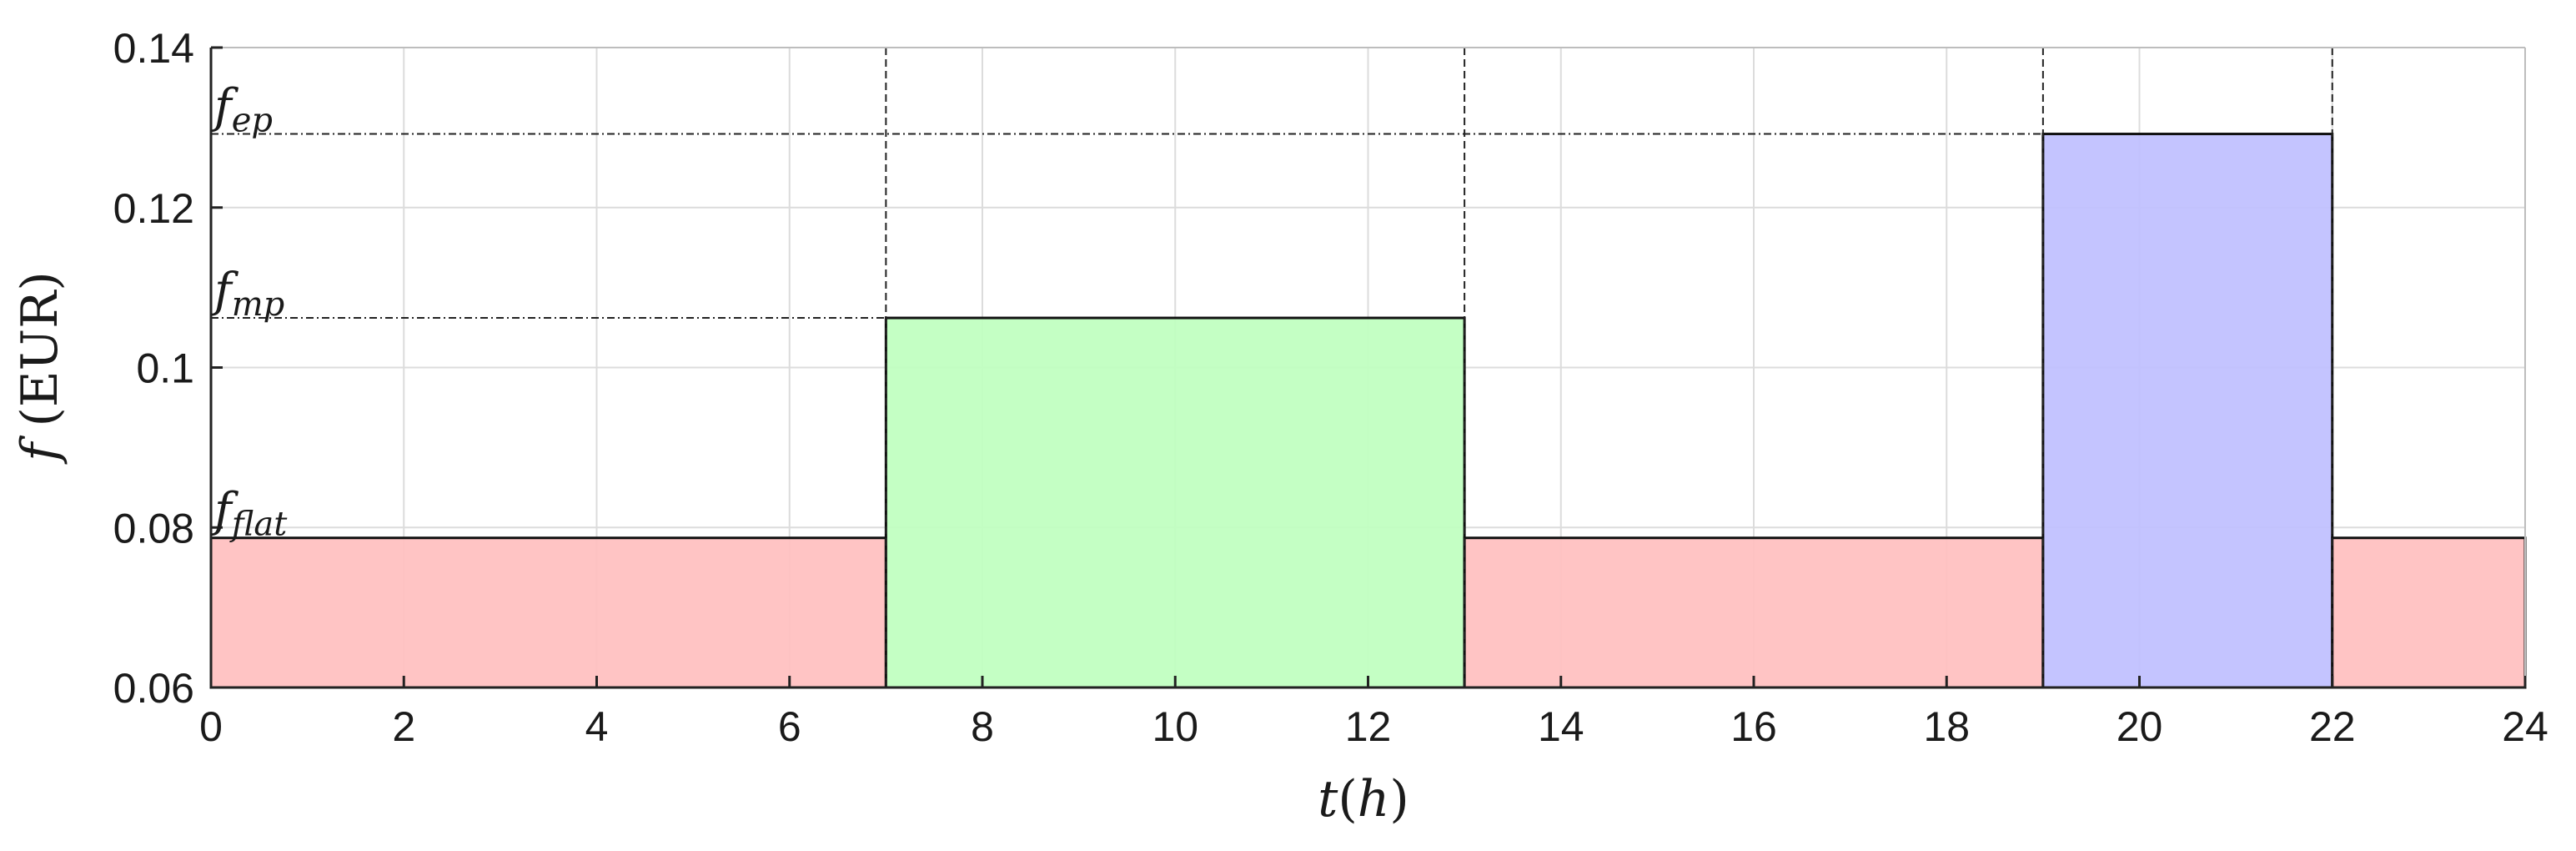 This screenshot has width=2576, height=851. What do you see at coordinates (249, 514) in the screenshot?
I see `level-label-flat: fflat` at bounding box center [249, 514].